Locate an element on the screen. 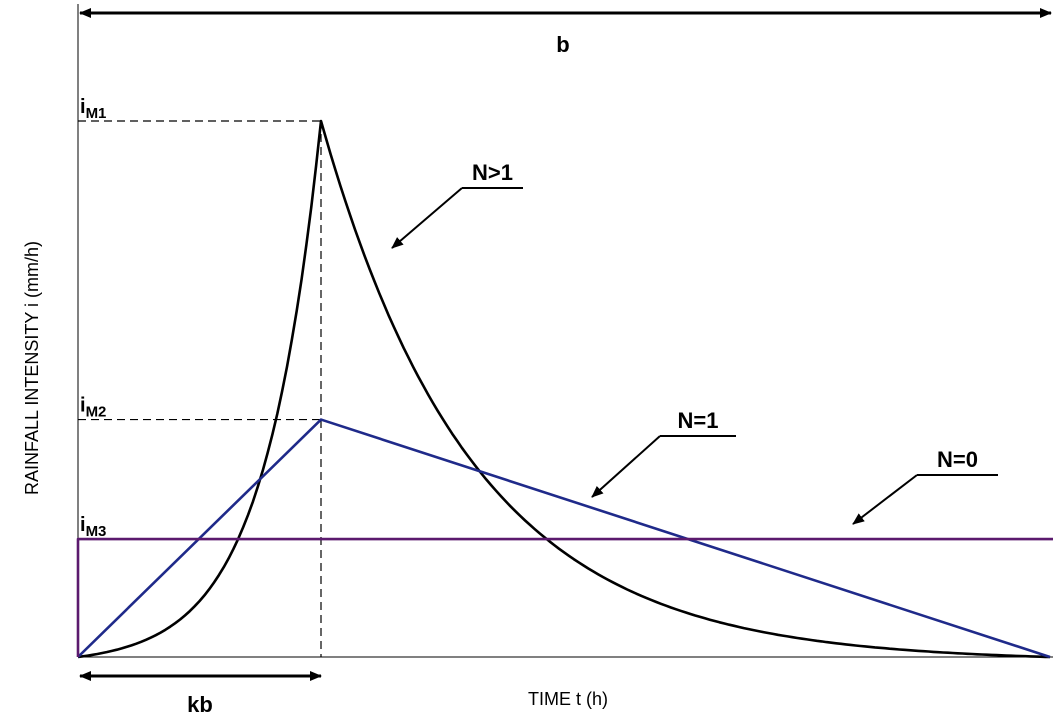 The image size is (1053, 724). series-label-2: N=1 is located at coordinates (698, 420).